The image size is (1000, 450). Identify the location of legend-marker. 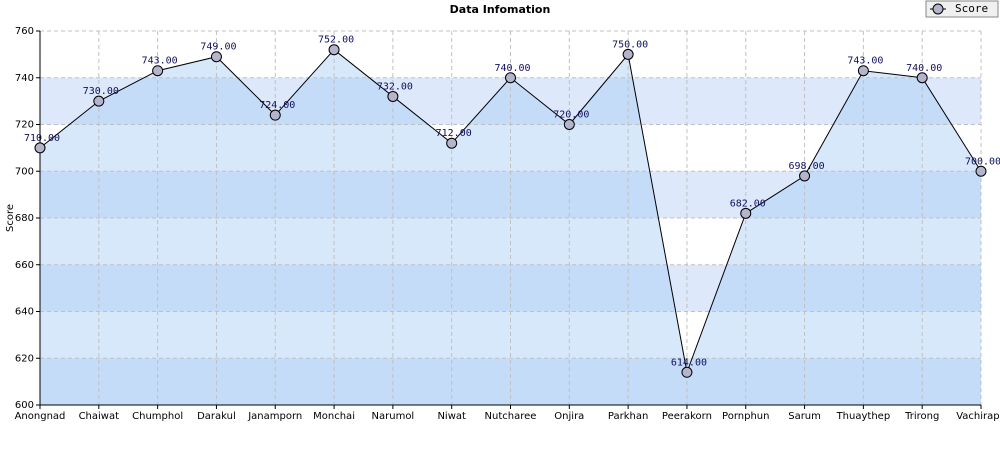
(938, 9).